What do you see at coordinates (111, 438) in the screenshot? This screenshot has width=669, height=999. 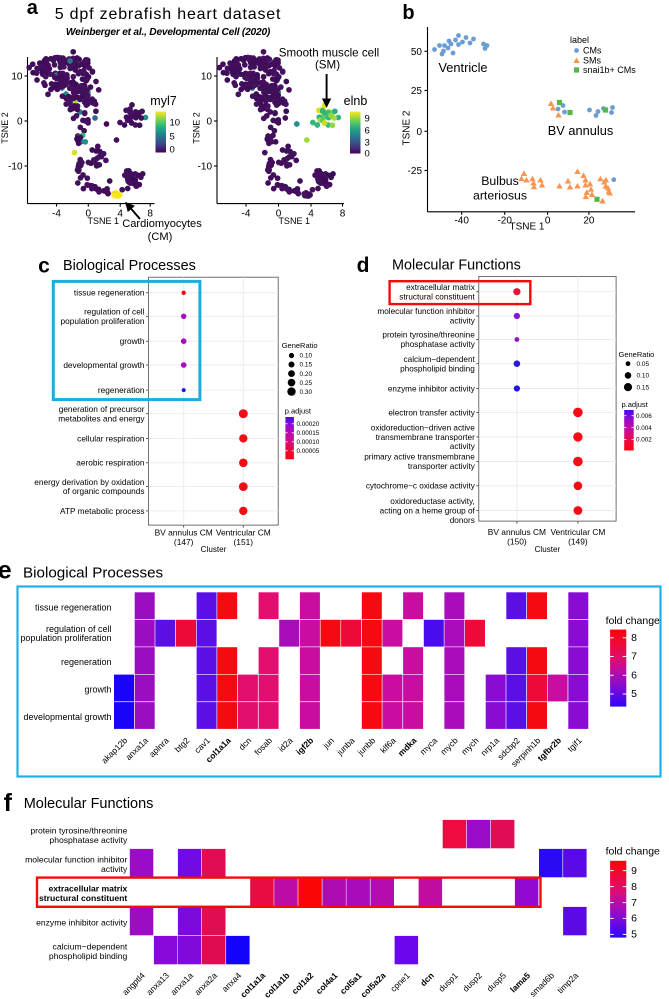 I see `svg-text: cellular respiration` at bounding box center [111, 438].